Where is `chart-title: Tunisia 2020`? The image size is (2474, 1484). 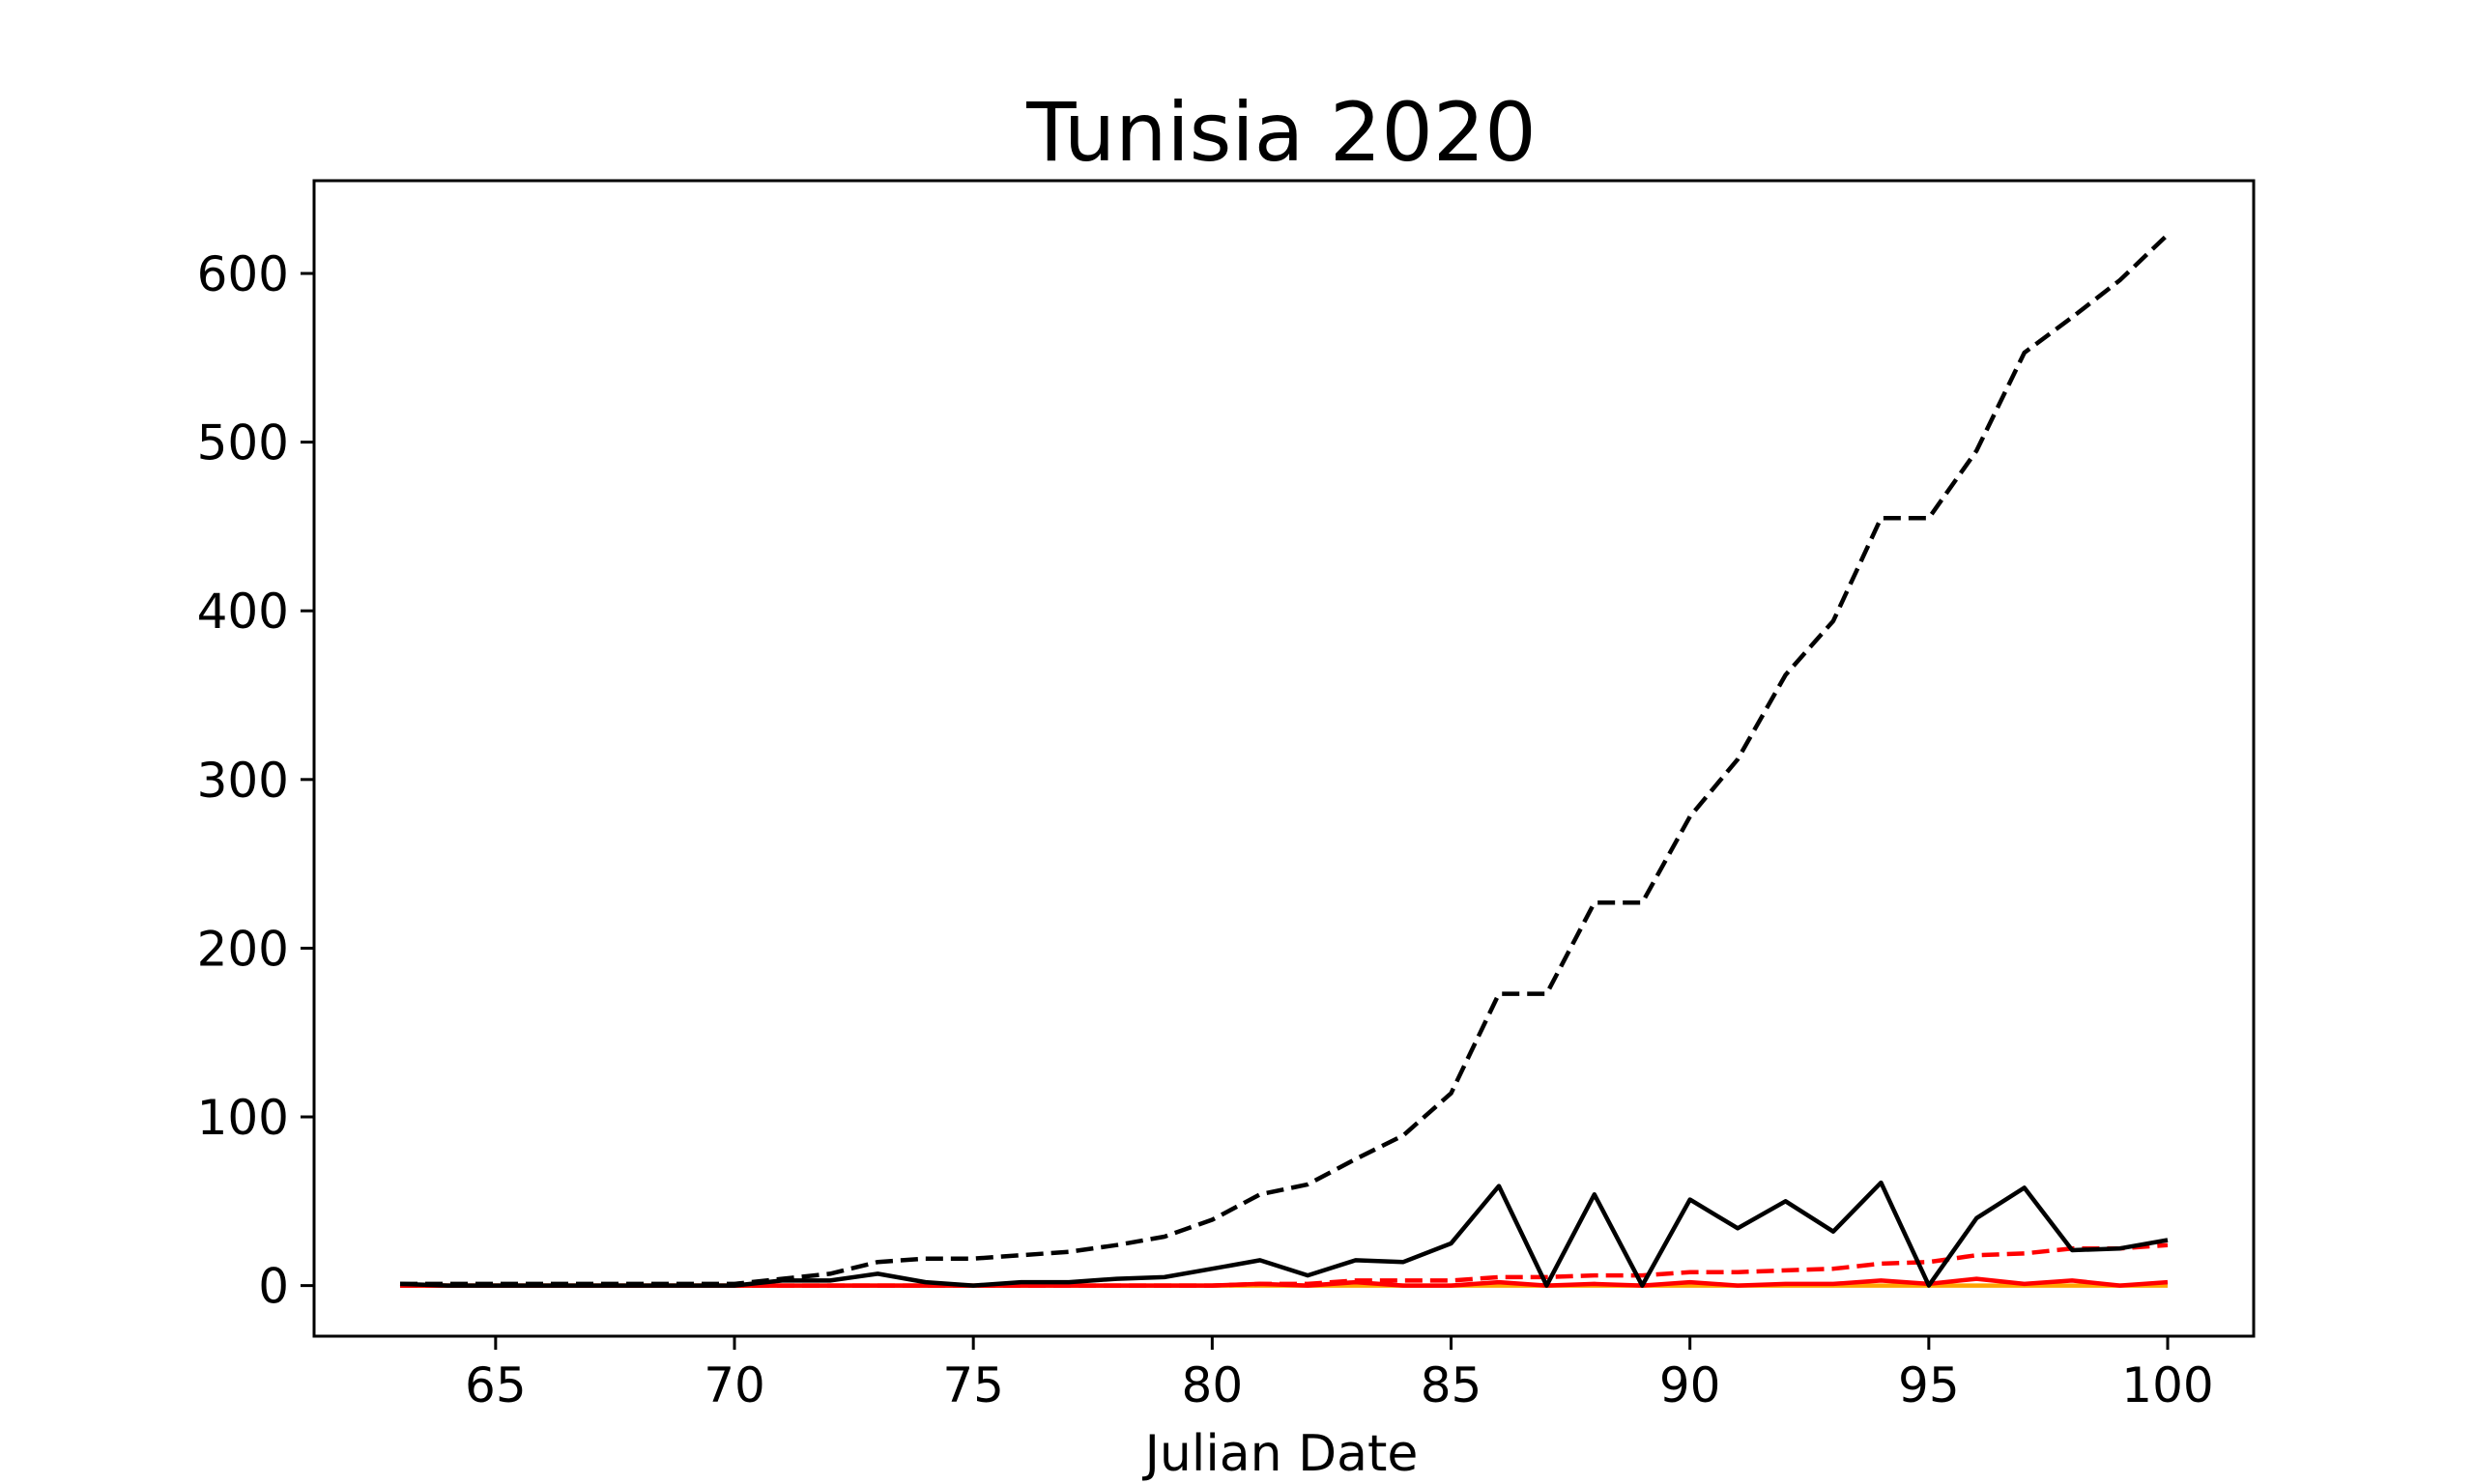 chart-title: Tunisia 2020 is located at coordinates (1280, 132).